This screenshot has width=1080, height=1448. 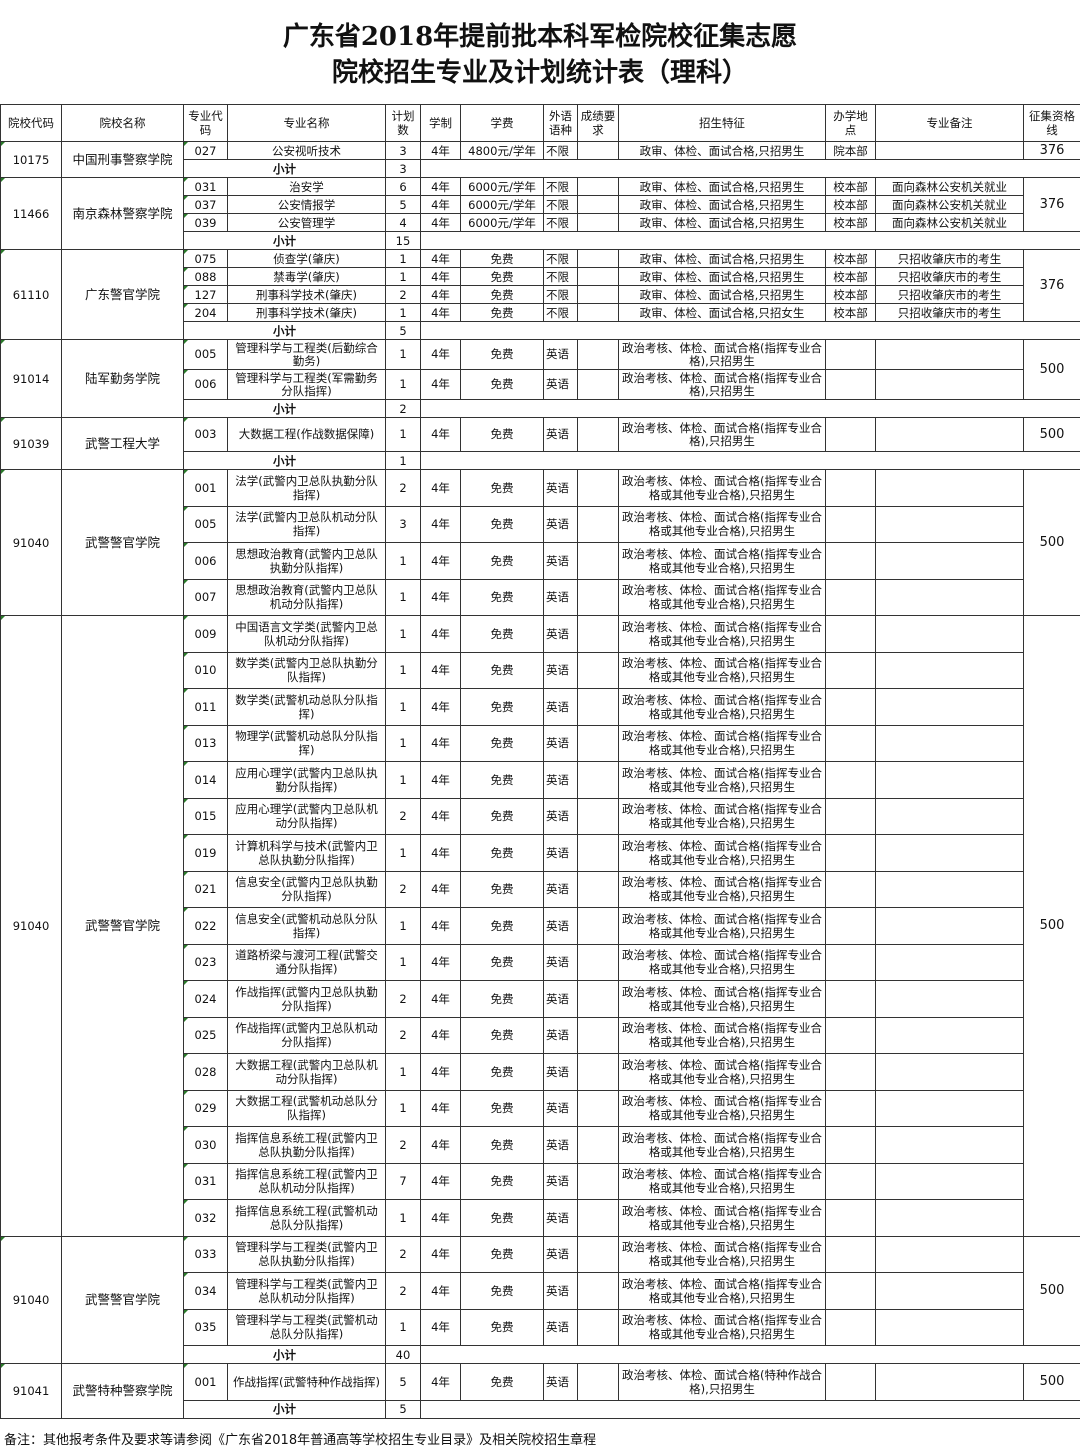 I want to click on major-name-cell: 治安学, so click(x=307, y=187).